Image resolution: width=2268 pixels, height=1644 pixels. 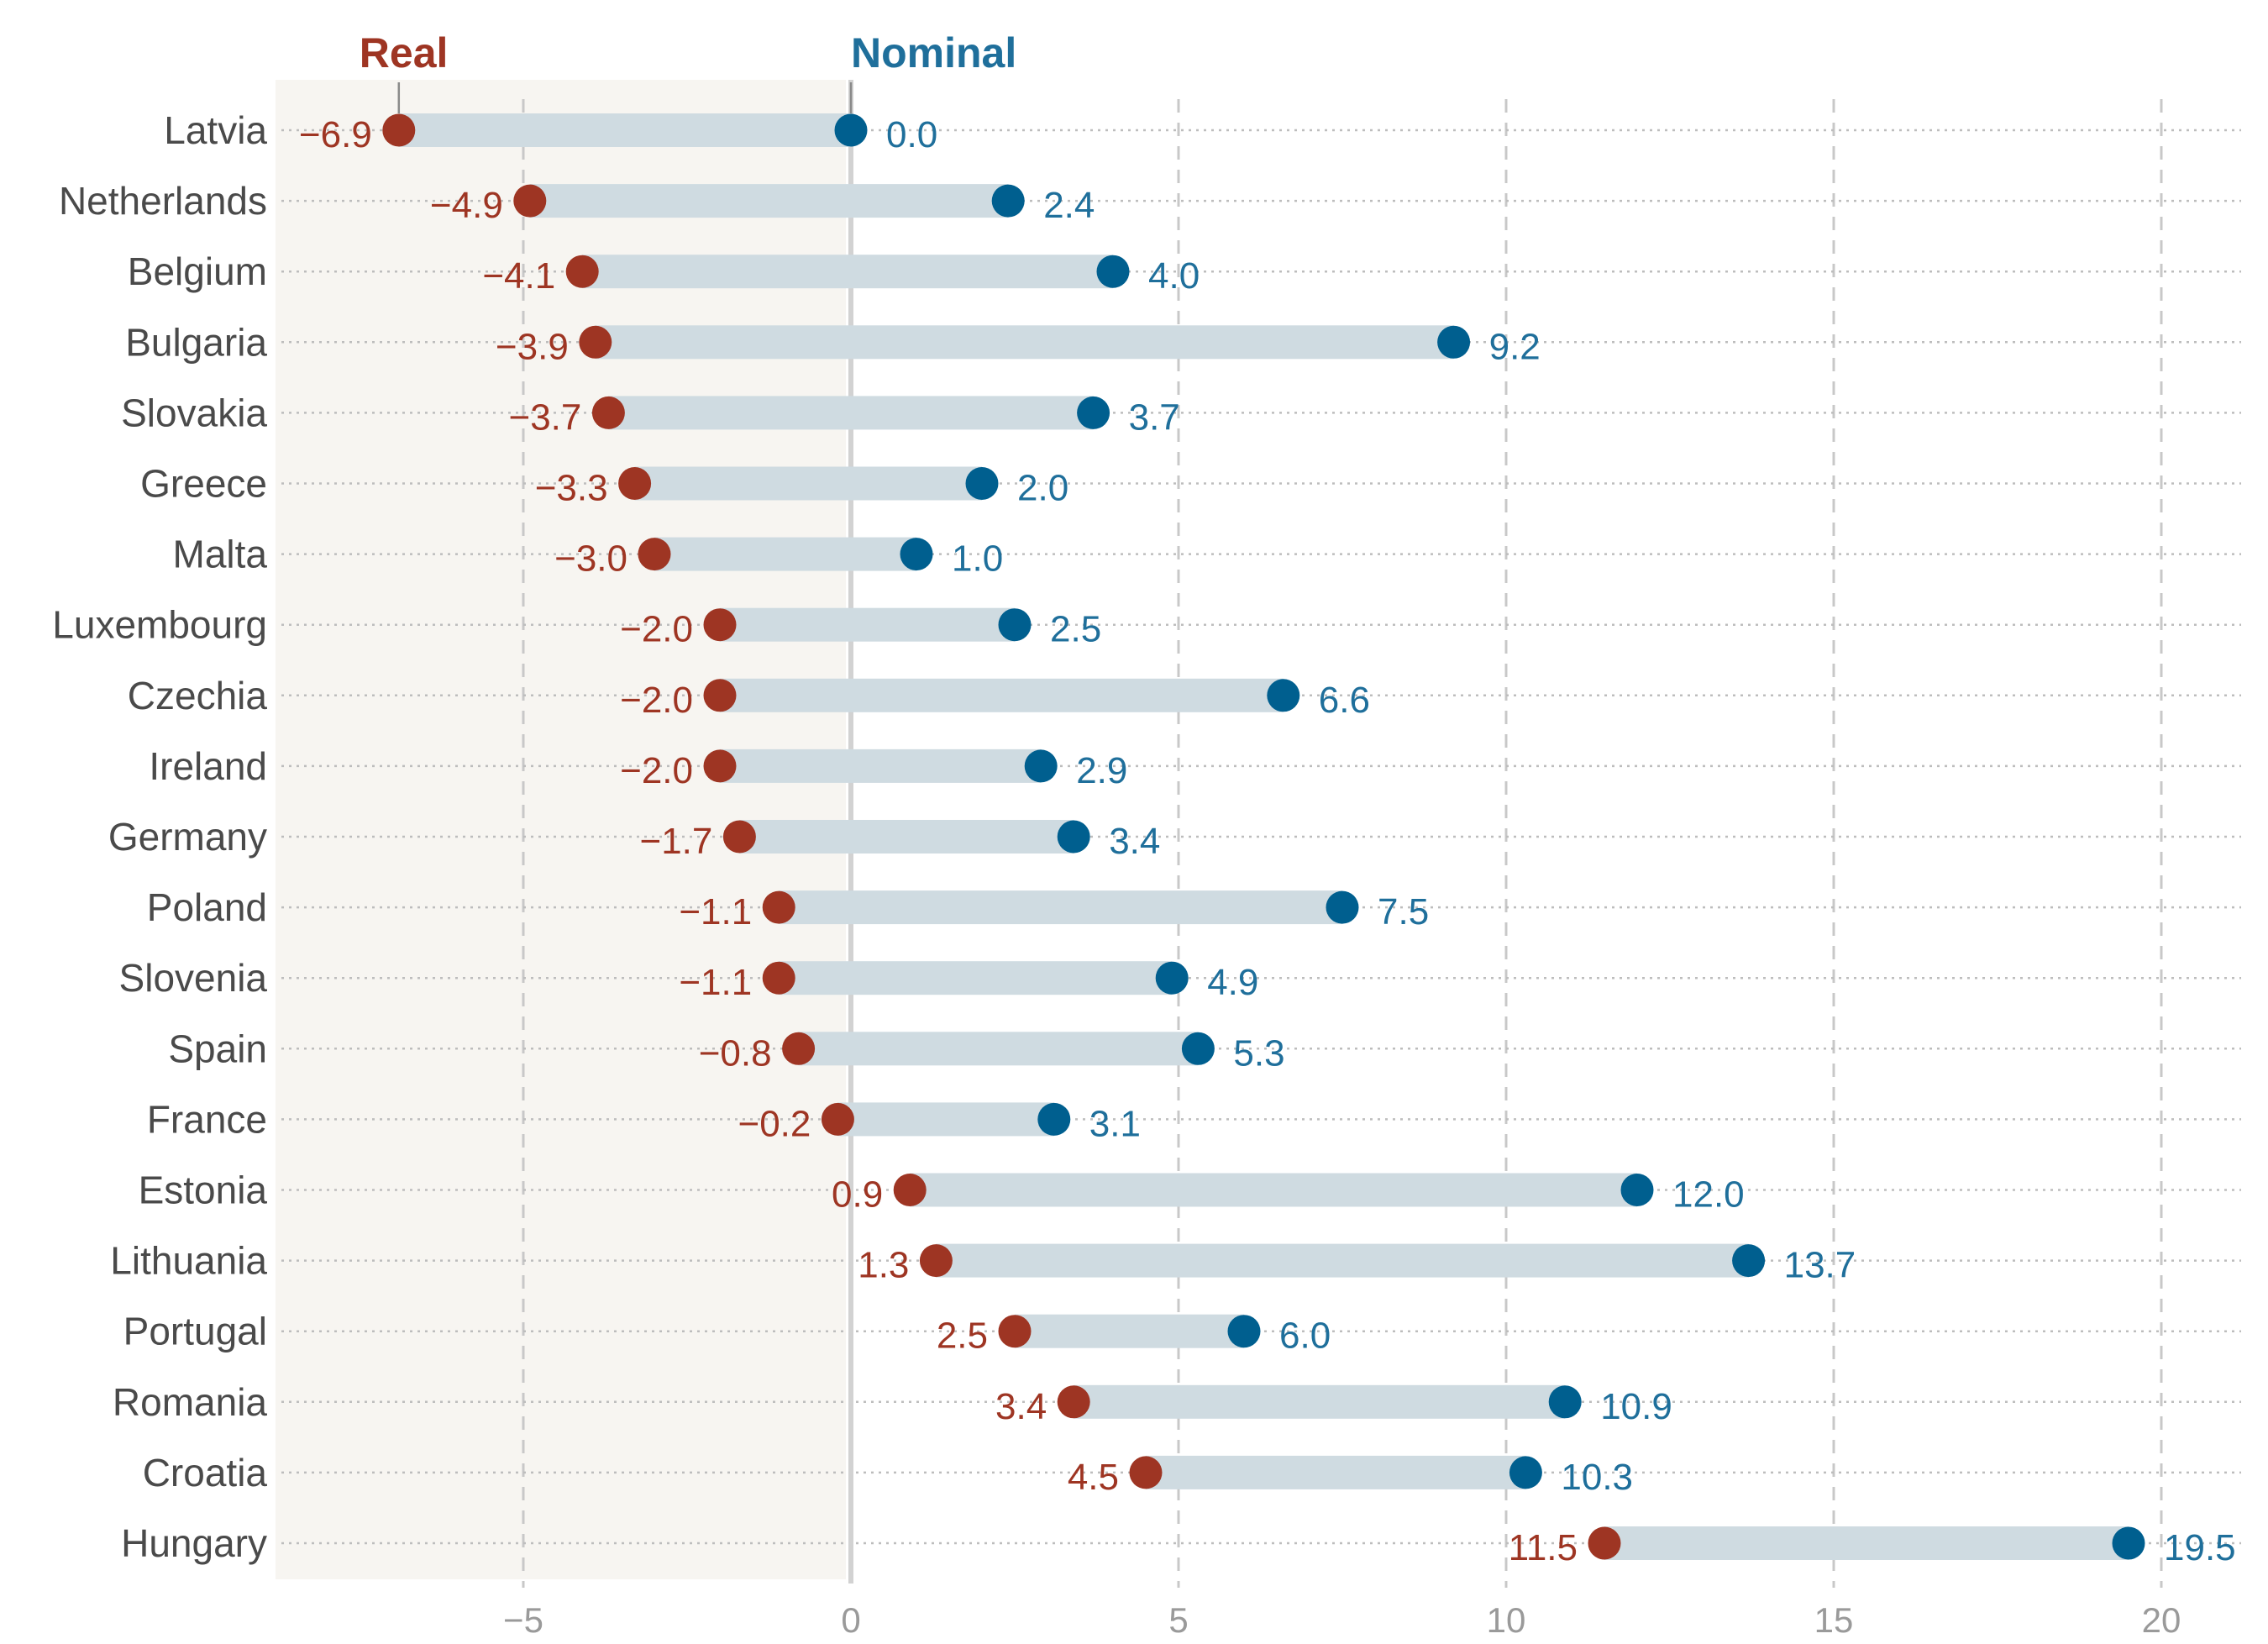 What do you see at coordinates (1093, 1477) in the screenshot?
I see `real-value-label: 4.5` at bounding box center [1093, 1477].